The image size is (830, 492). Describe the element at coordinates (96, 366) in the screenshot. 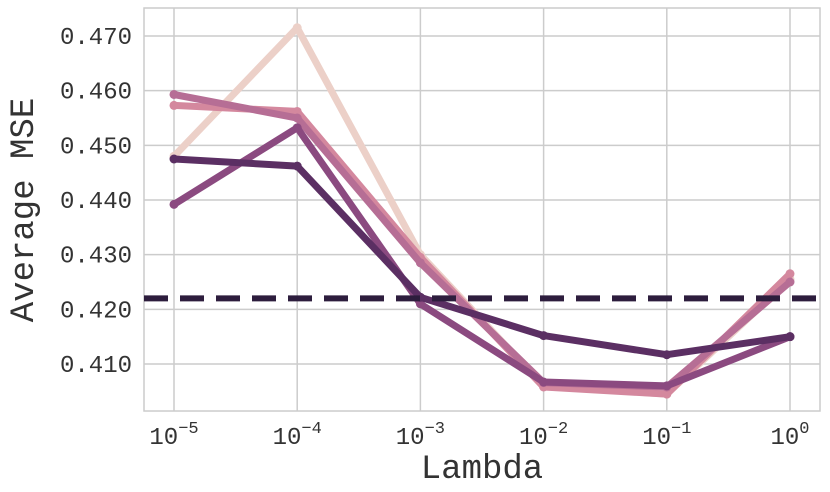

I see `y-tick-label: 0.410` at that location.